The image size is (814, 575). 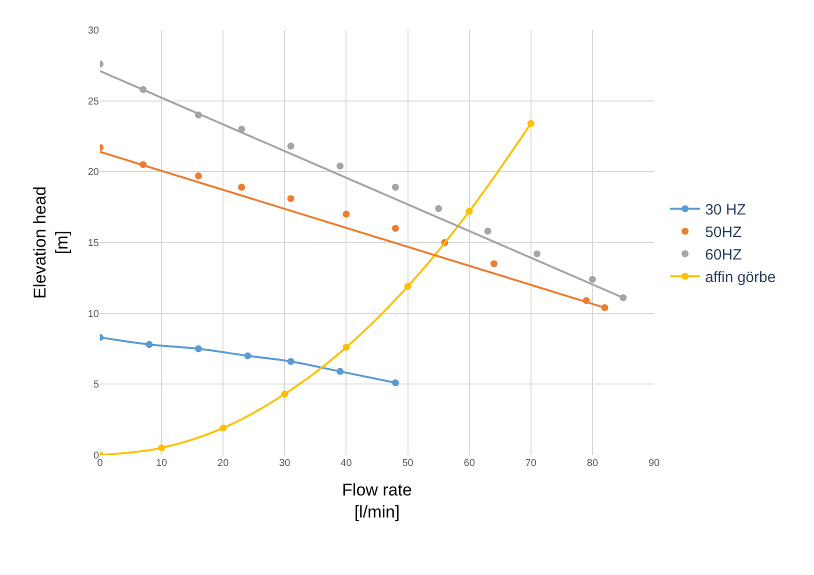 What do you see at coordinates (740, 277) in the screenshot?
I see `legend-label: affin görbe` at bounding box center [740, 277].